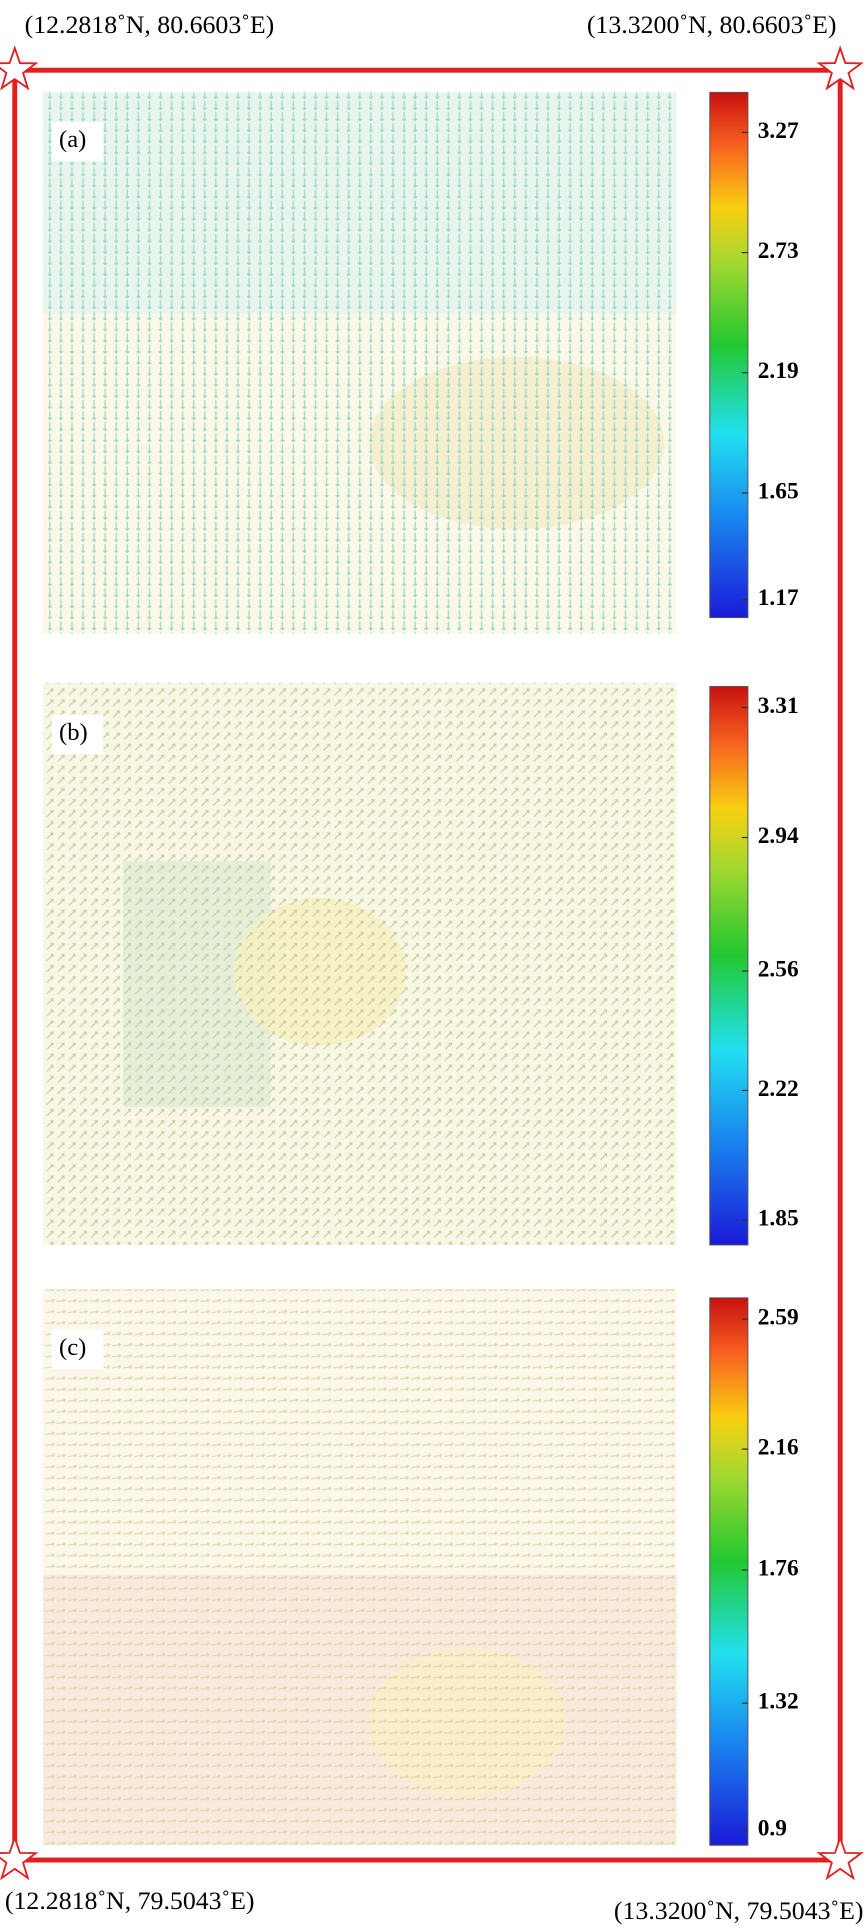  What do you see at coordinates (778, 491) in the screenshot?
I see `colorbar-tick-label: 1.65` at bounding box center [778, 491].